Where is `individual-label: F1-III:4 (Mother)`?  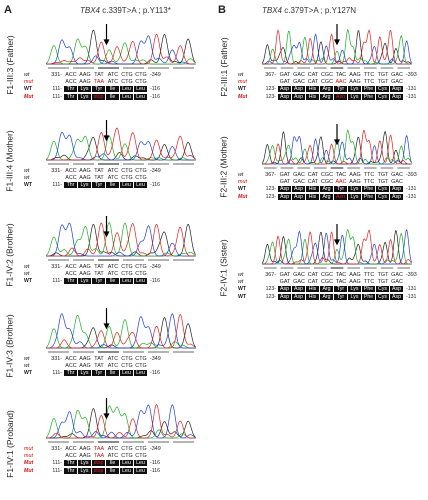
individual-label: F1-III:4 (Mother) is located at coordinates (10, 161).